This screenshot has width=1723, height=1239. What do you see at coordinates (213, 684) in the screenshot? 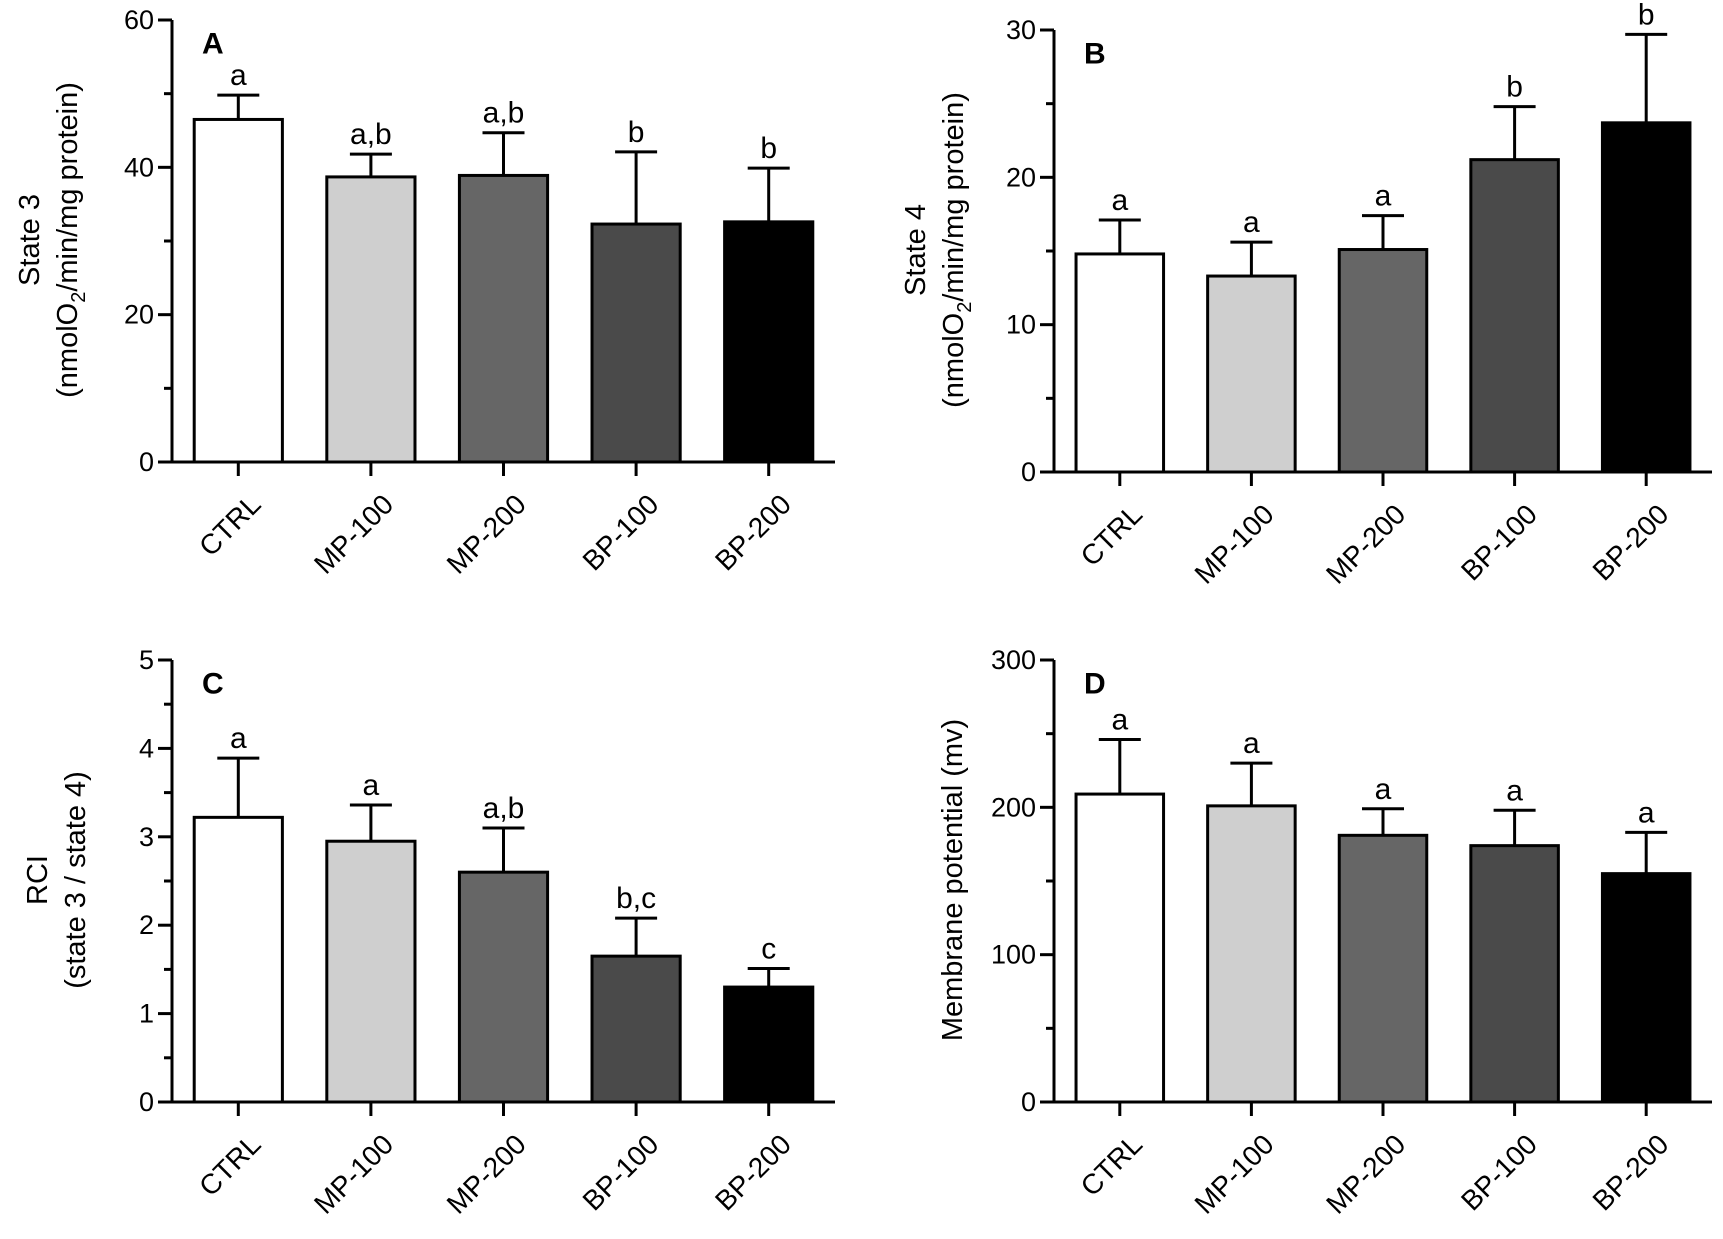
I see `panel-letter: C` at bounding box center [213, 684].